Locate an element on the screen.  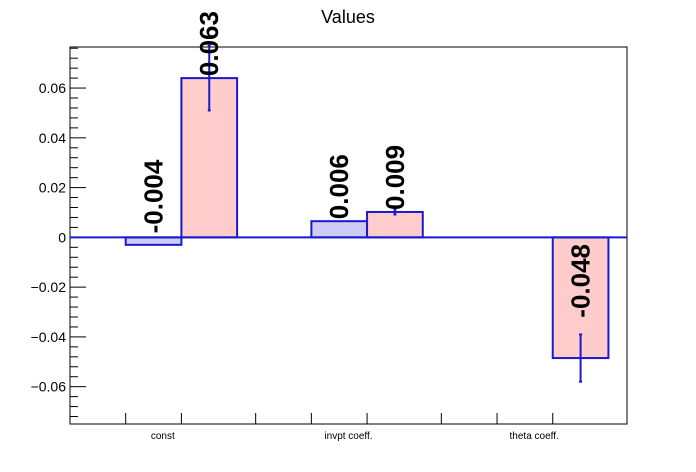
data-label: -0.004 is located at coordinates (154, 196).